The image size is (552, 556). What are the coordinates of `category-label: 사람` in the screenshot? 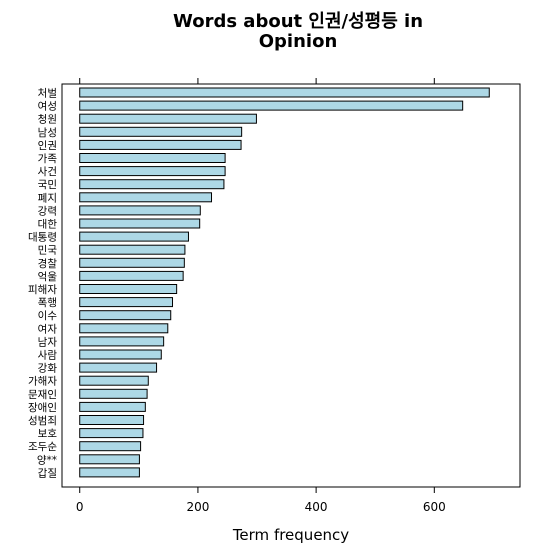 It's located at (48, 355).